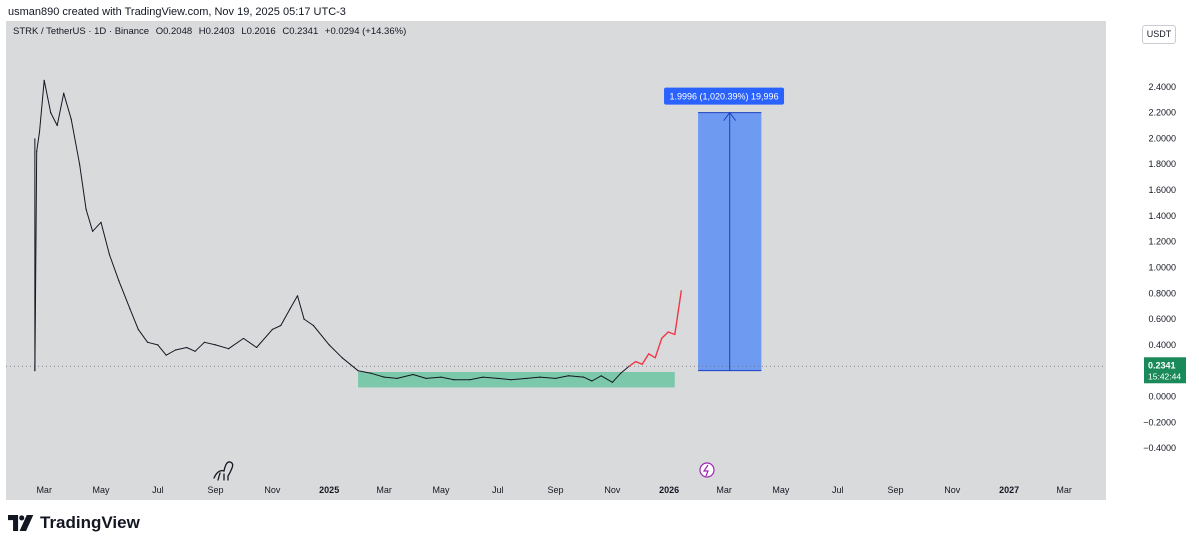 The width and height of the screenshot is (1199, 545). What do you see at coordinates (1162, 345) in the screenshot?
I see `y-tick-label: 0.4000` at bounding box center [1162, 345].